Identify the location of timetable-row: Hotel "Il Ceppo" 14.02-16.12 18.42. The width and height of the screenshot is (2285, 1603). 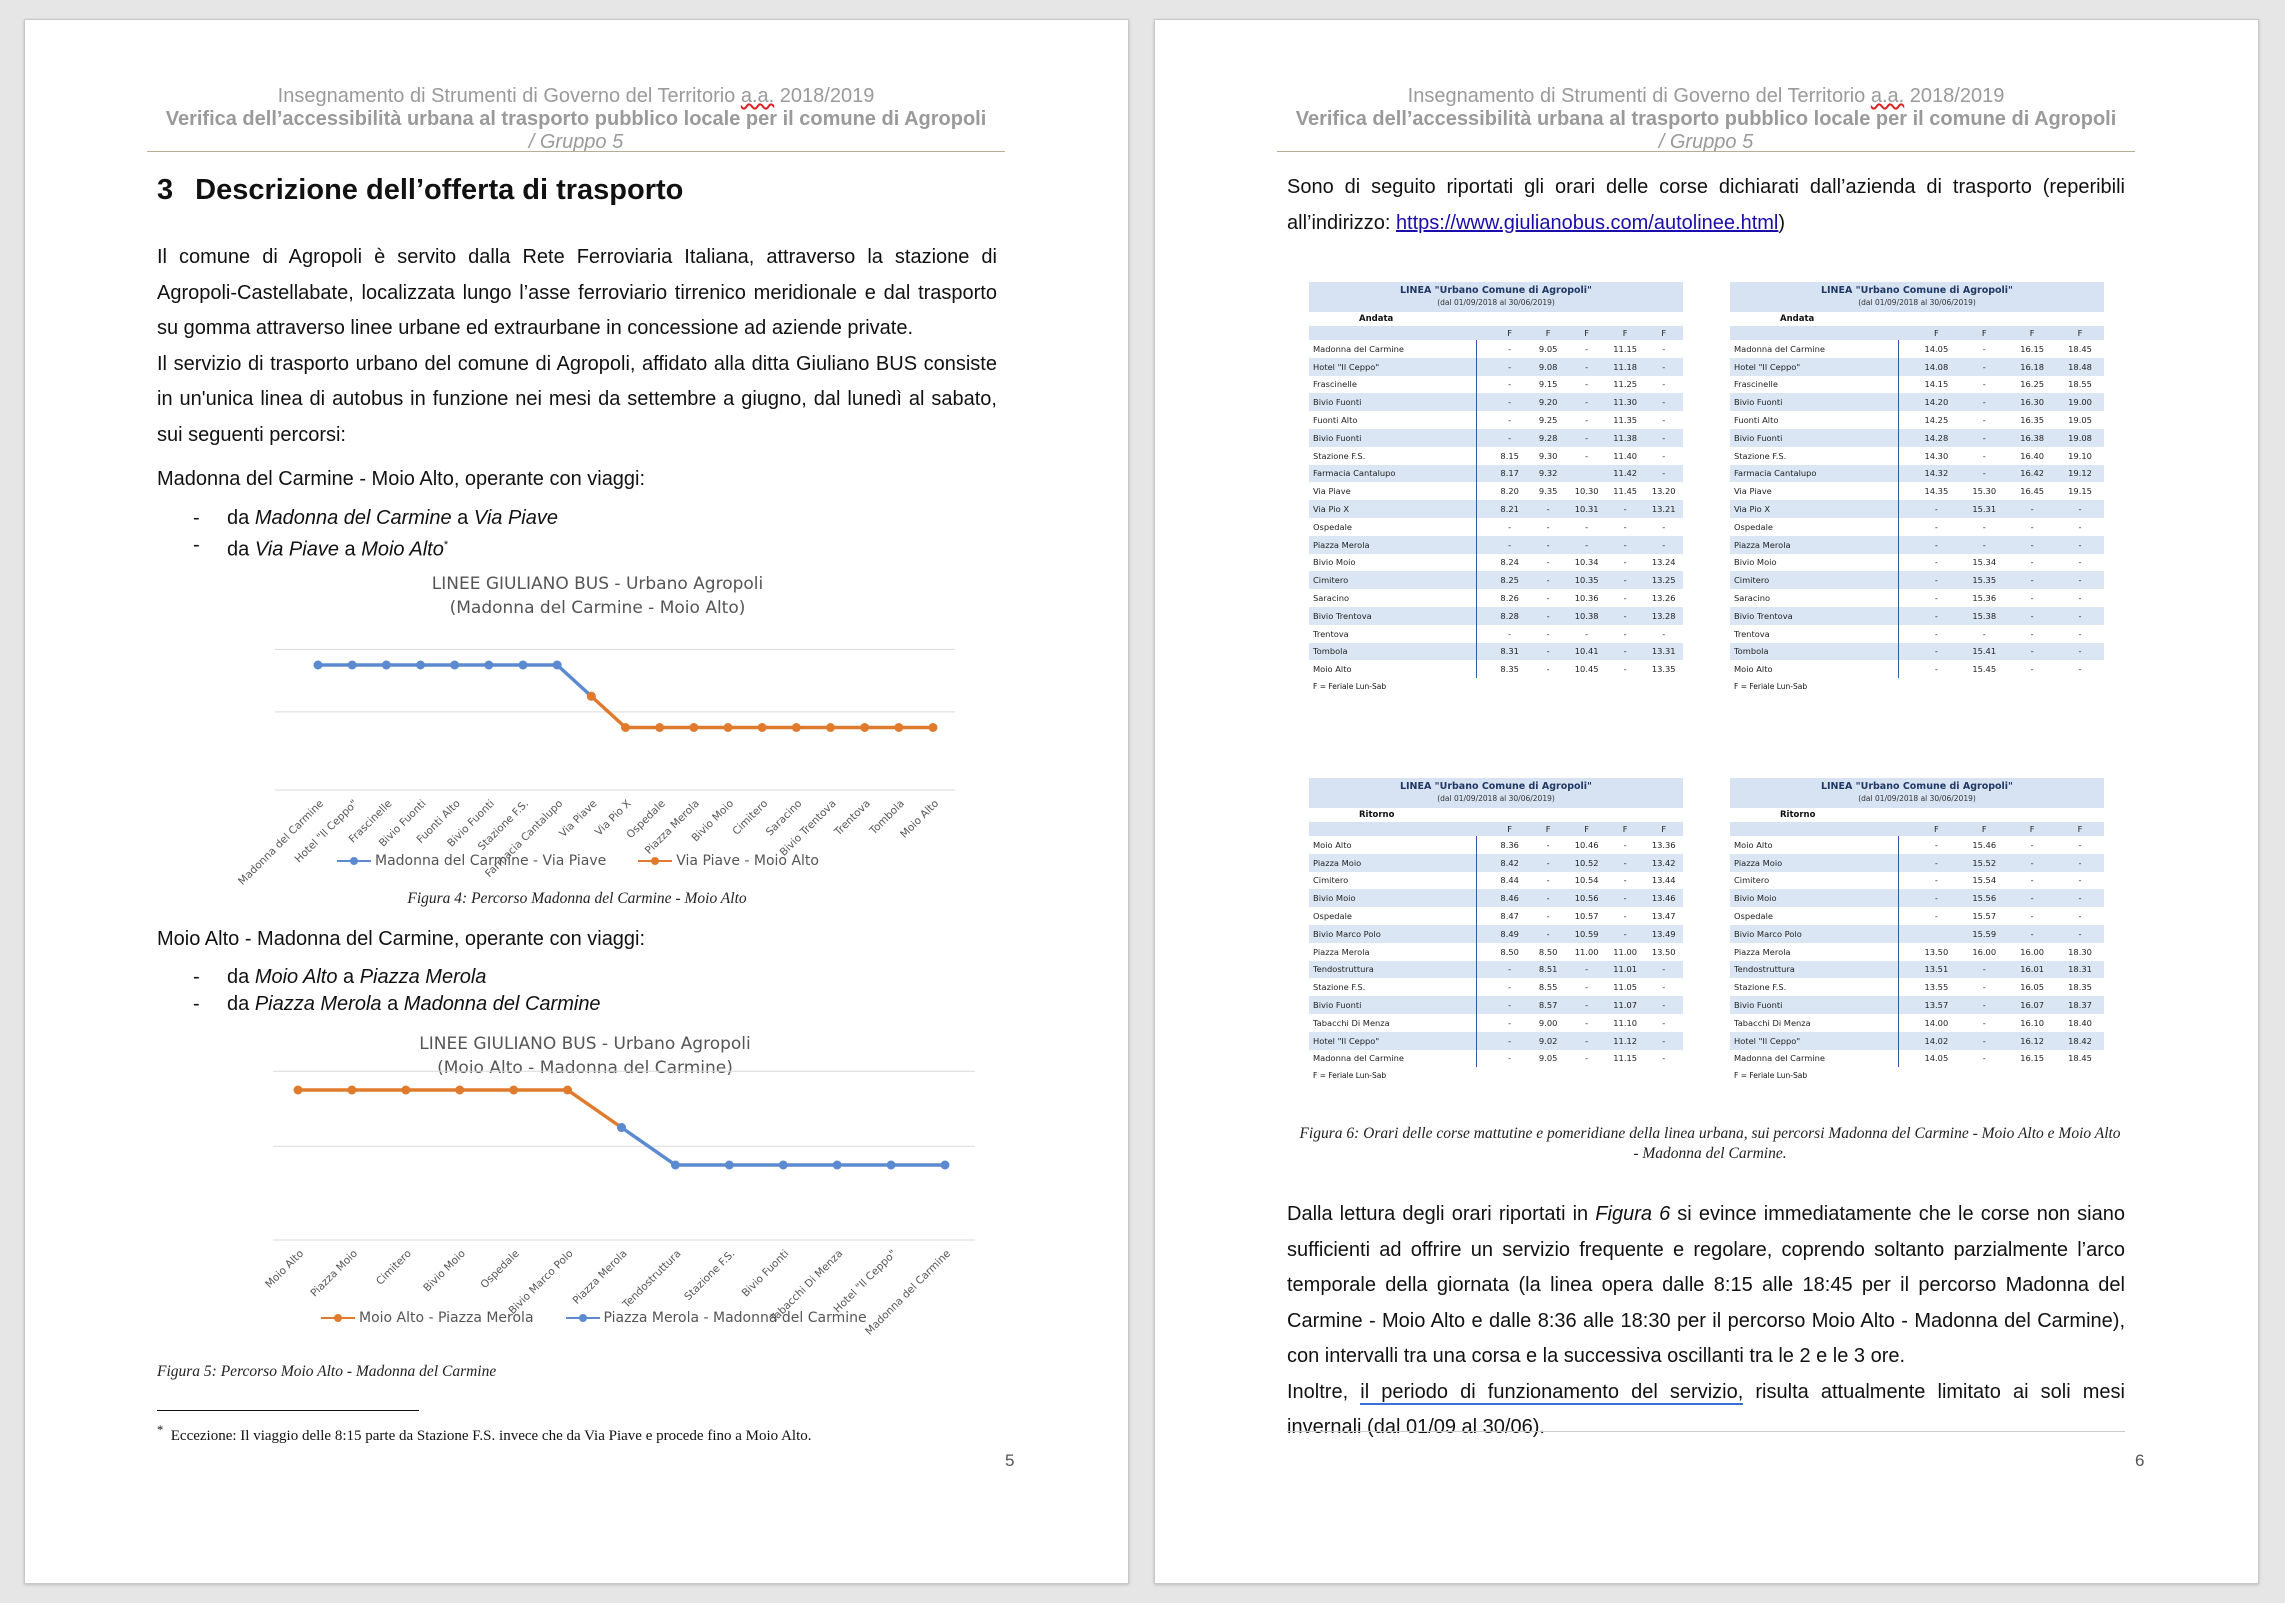
(1917, 1040).